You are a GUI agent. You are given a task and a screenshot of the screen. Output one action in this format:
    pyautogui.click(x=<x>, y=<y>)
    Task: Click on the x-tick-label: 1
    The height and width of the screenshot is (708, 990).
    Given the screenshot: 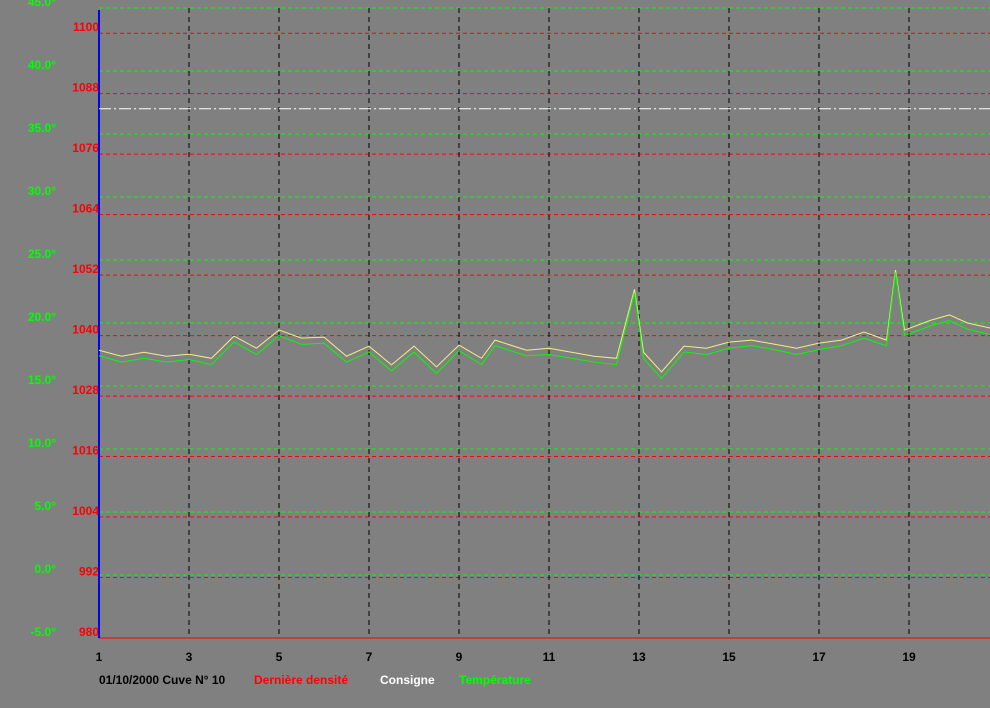 What is the action you would take?
    pyautogui.click(x=99, y=657)
    